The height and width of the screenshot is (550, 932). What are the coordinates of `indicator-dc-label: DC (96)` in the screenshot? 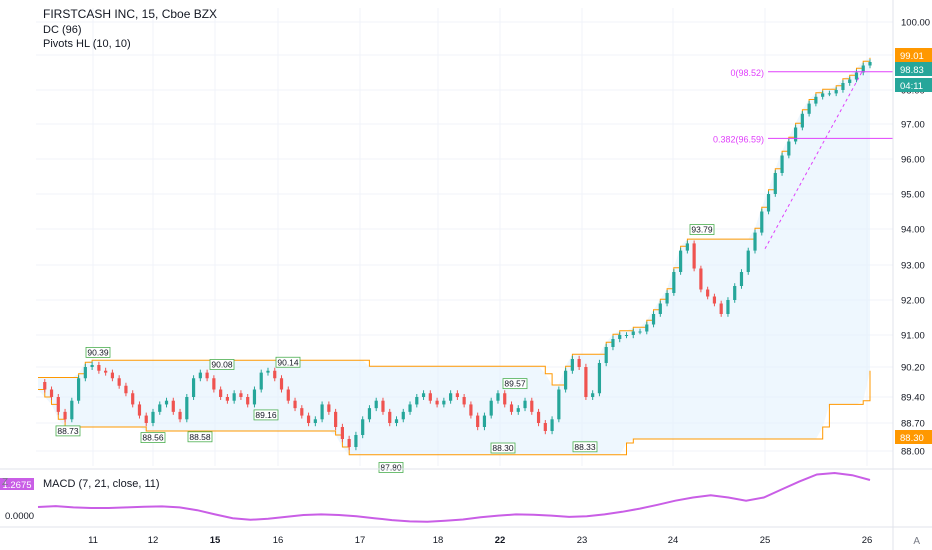 It's located at (62, 30).